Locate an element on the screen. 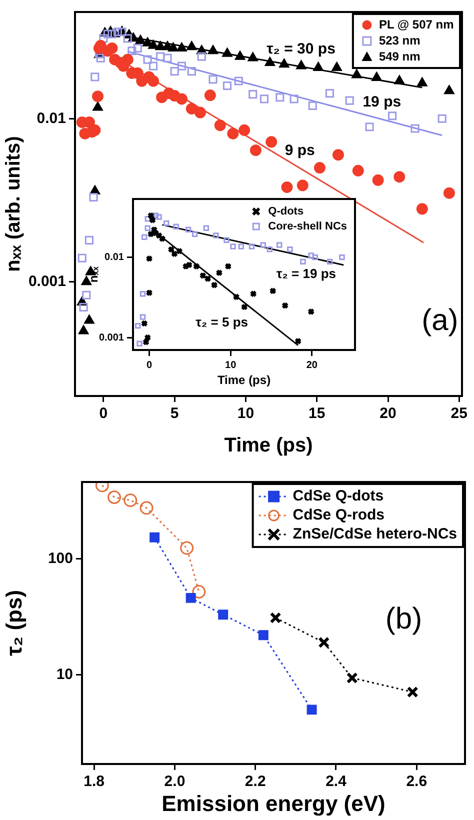 This screenshot has width=474, height=820. annotation: τ₂ = 5 ps is located at coordinates (222, 322).